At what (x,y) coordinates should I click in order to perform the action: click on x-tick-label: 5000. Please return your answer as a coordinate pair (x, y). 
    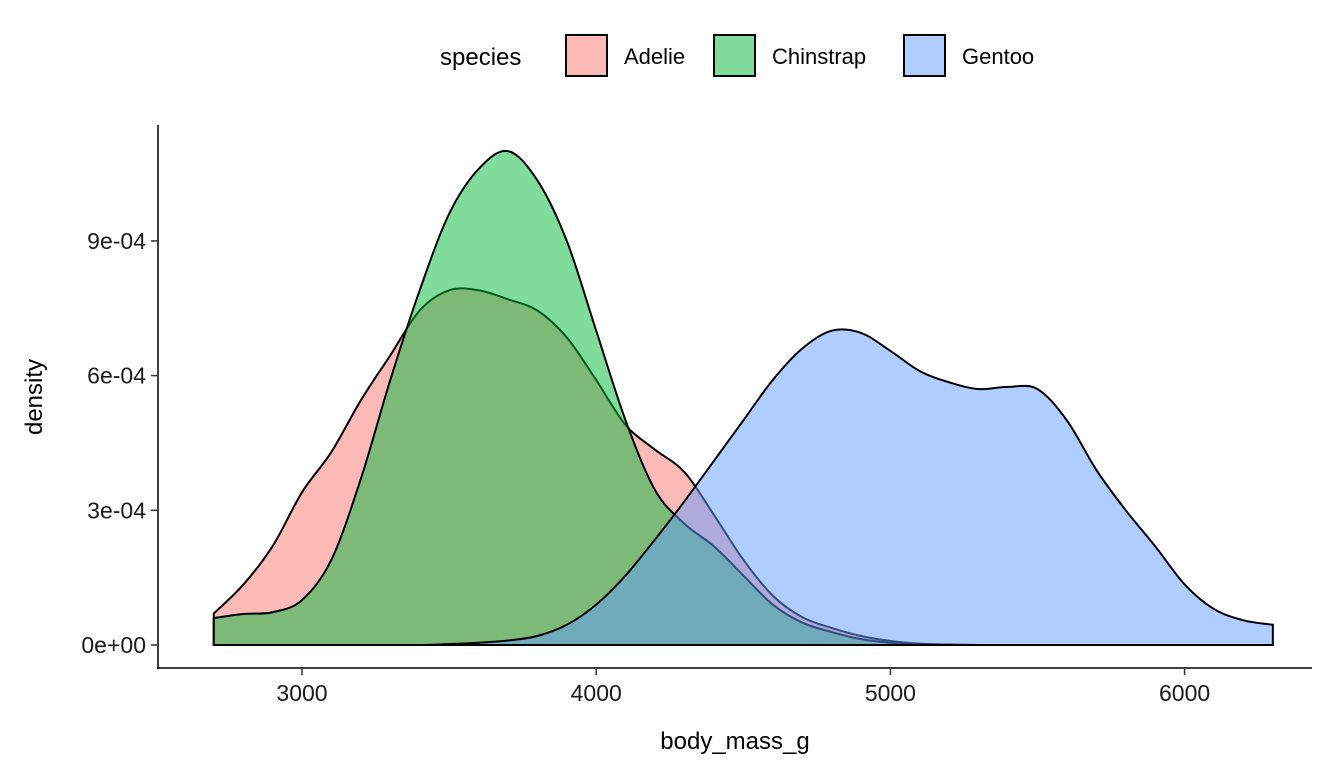
    Looking at the image, I should click on (890, 693).